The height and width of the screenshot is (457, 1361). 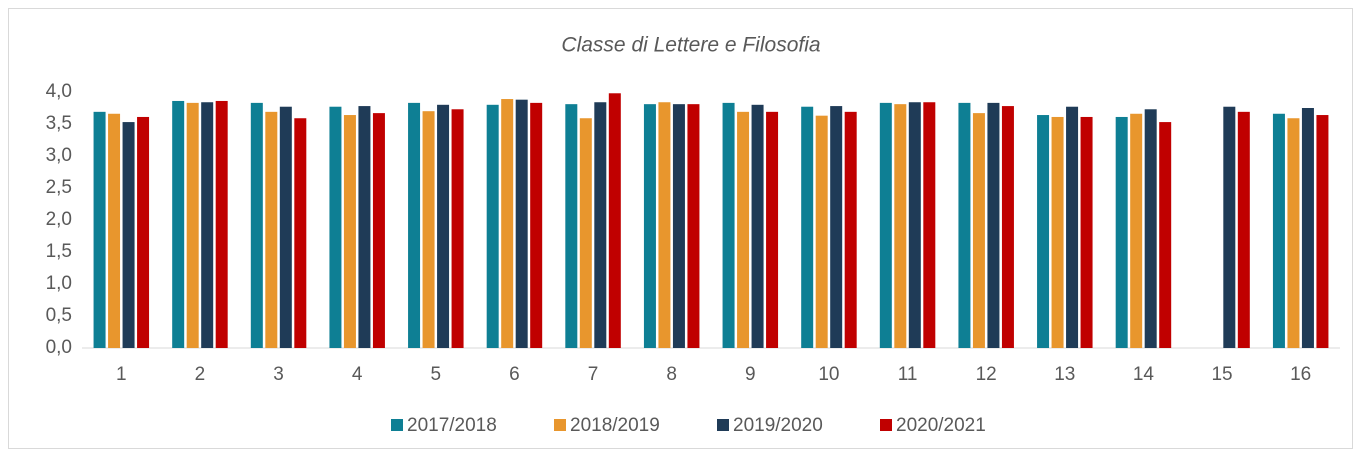 What do you see at coordinates (671, 374) in the screenshot?
I see `x-tick-label: 8` at bounding box center [671, 374].